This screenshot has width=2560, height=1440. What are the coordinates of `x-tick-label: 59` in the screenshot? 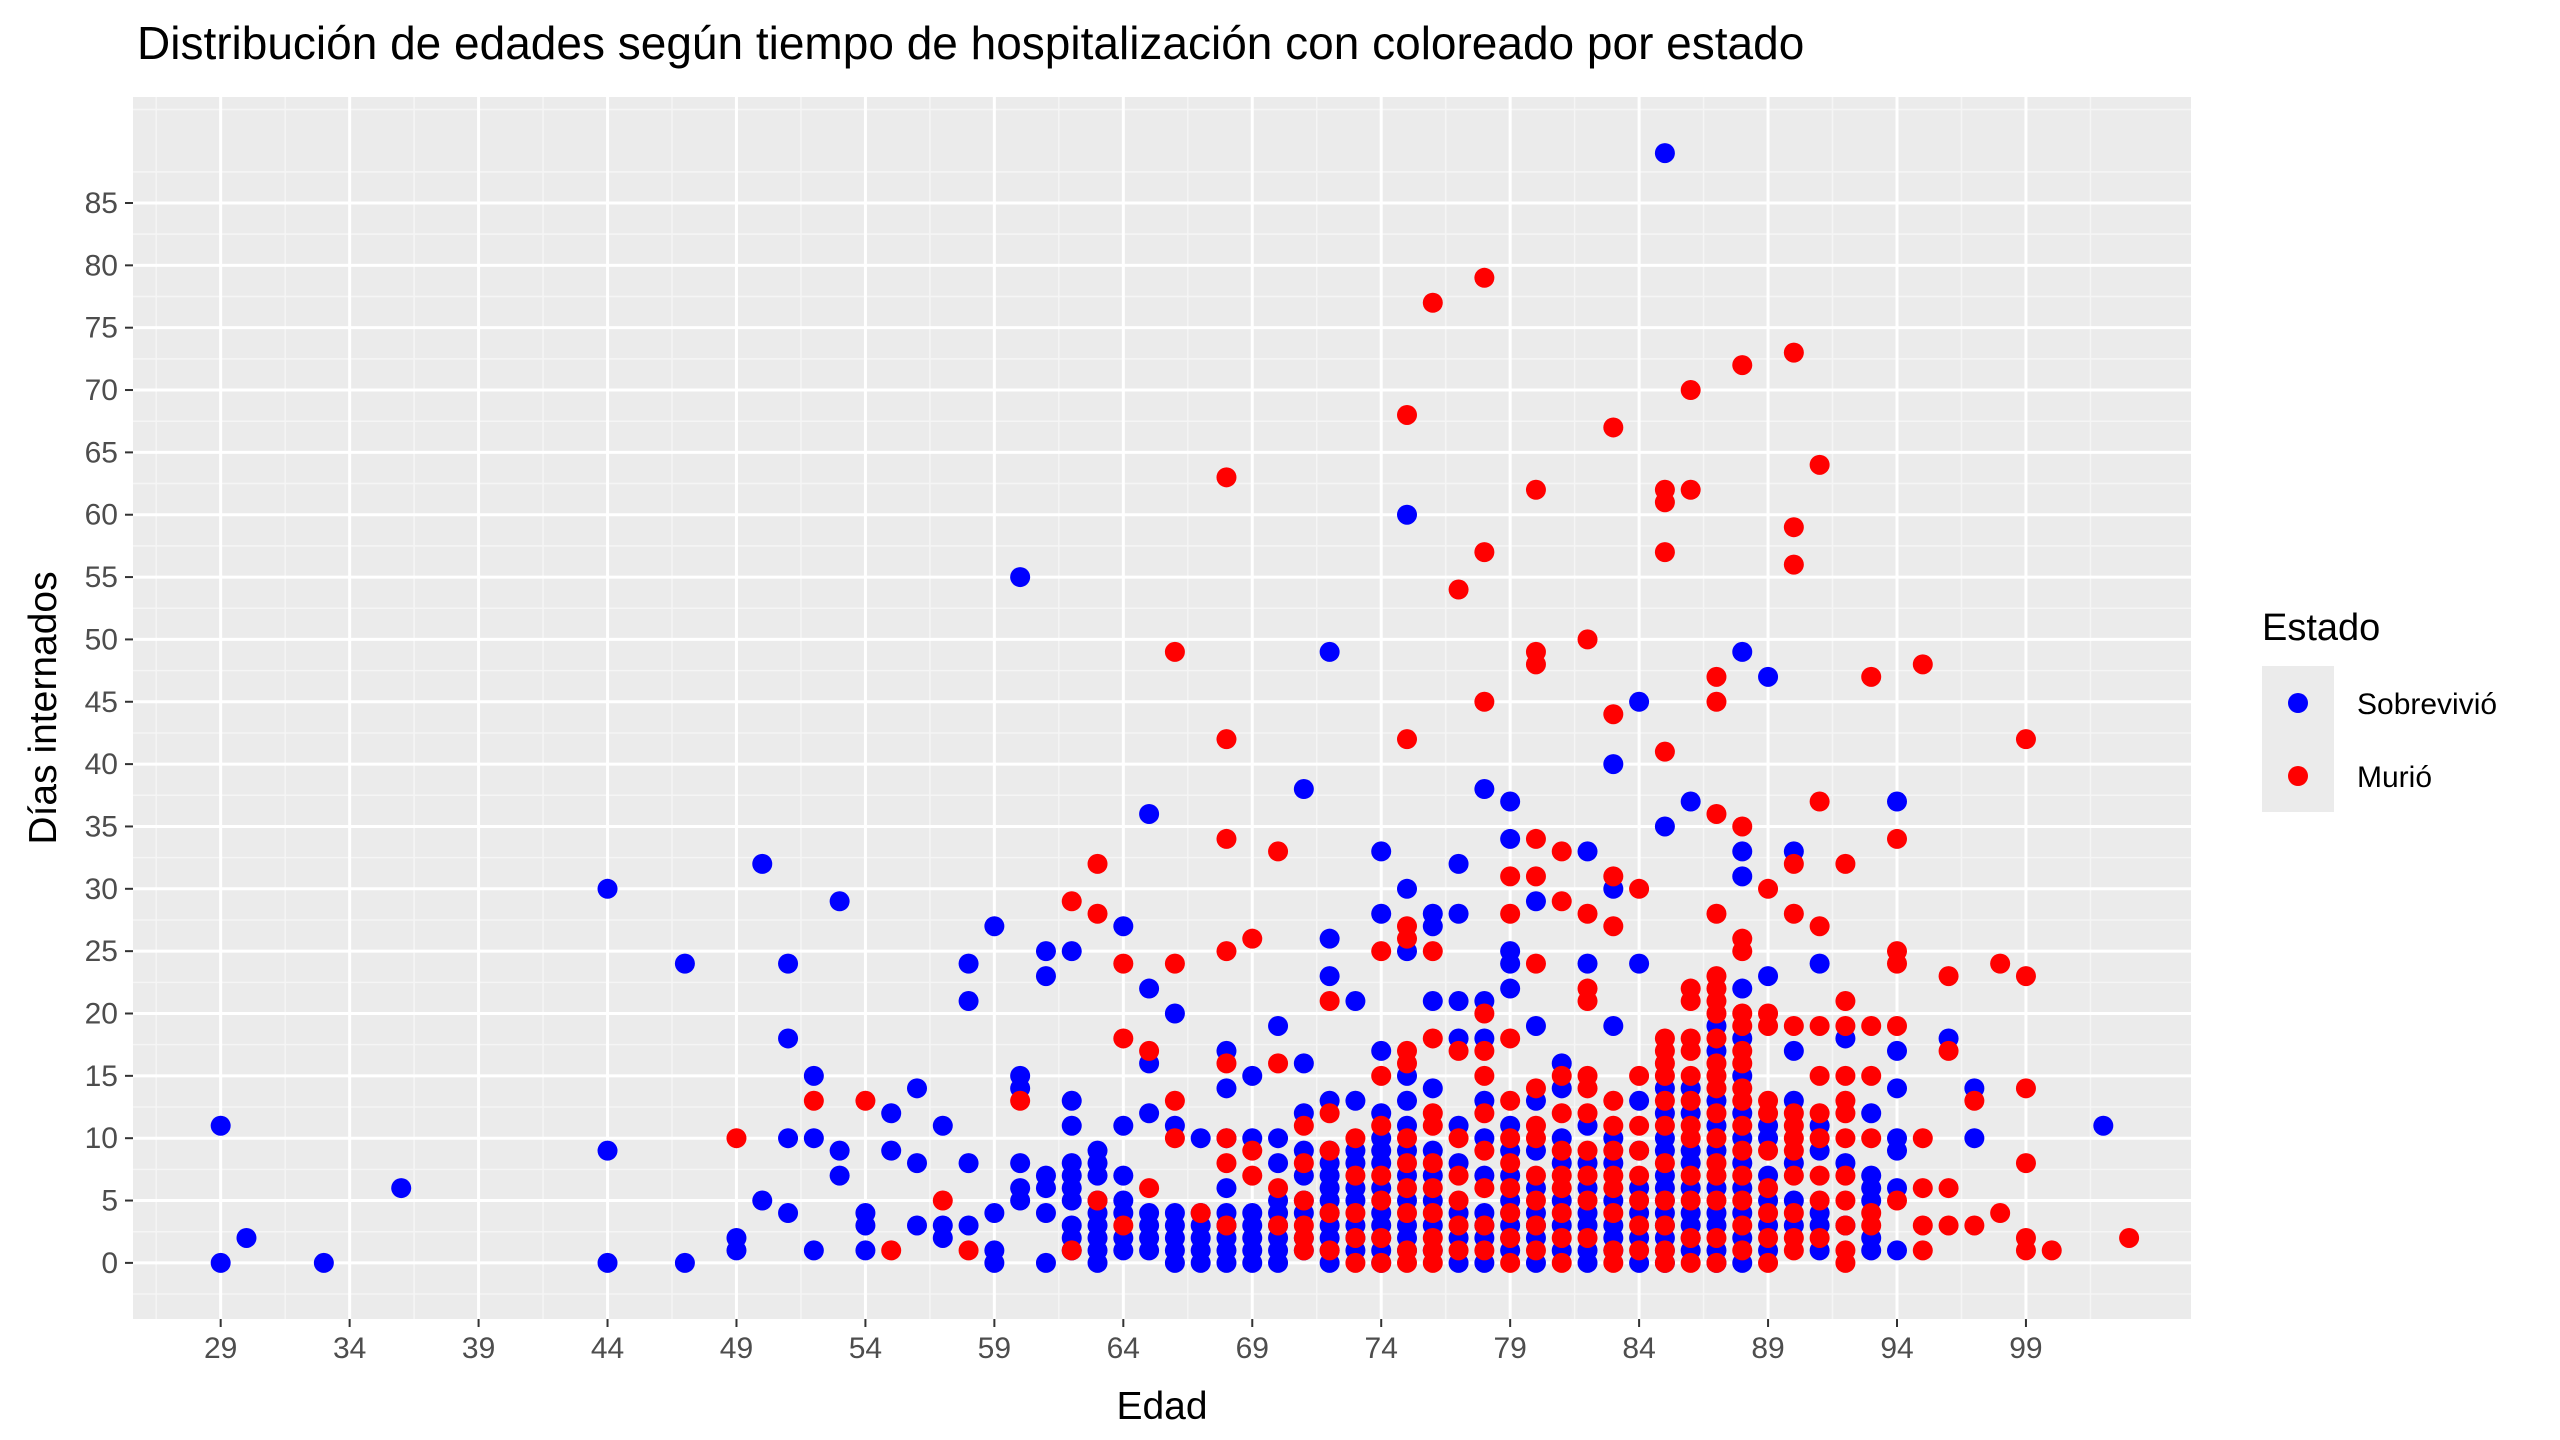 It's located at (994, 1348).